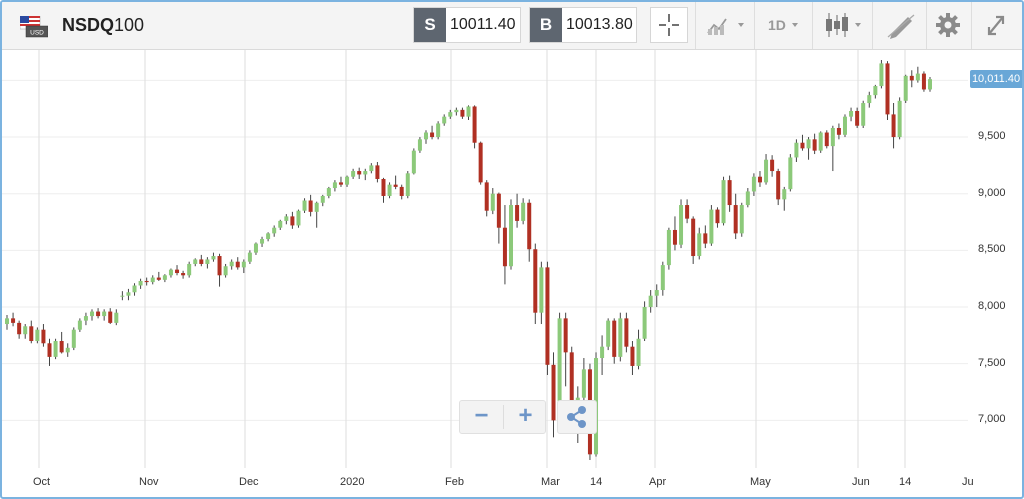  What do you see at coordinates (995, 259) in the screenshot?
I see `y-axis: 10,011.40 9,500 9,000 8,500 8,000 7,500 7,000` at bounding box center [995, 259].